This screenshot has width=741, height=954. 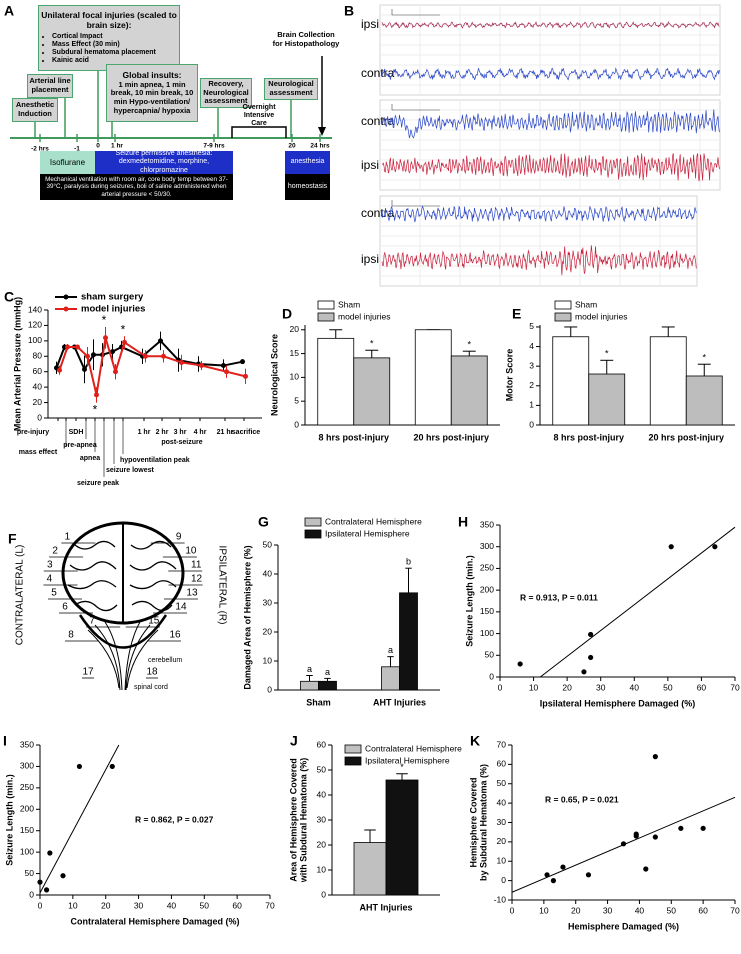 I want to click on band-text: homeostasis, so click(x=307, y=186).